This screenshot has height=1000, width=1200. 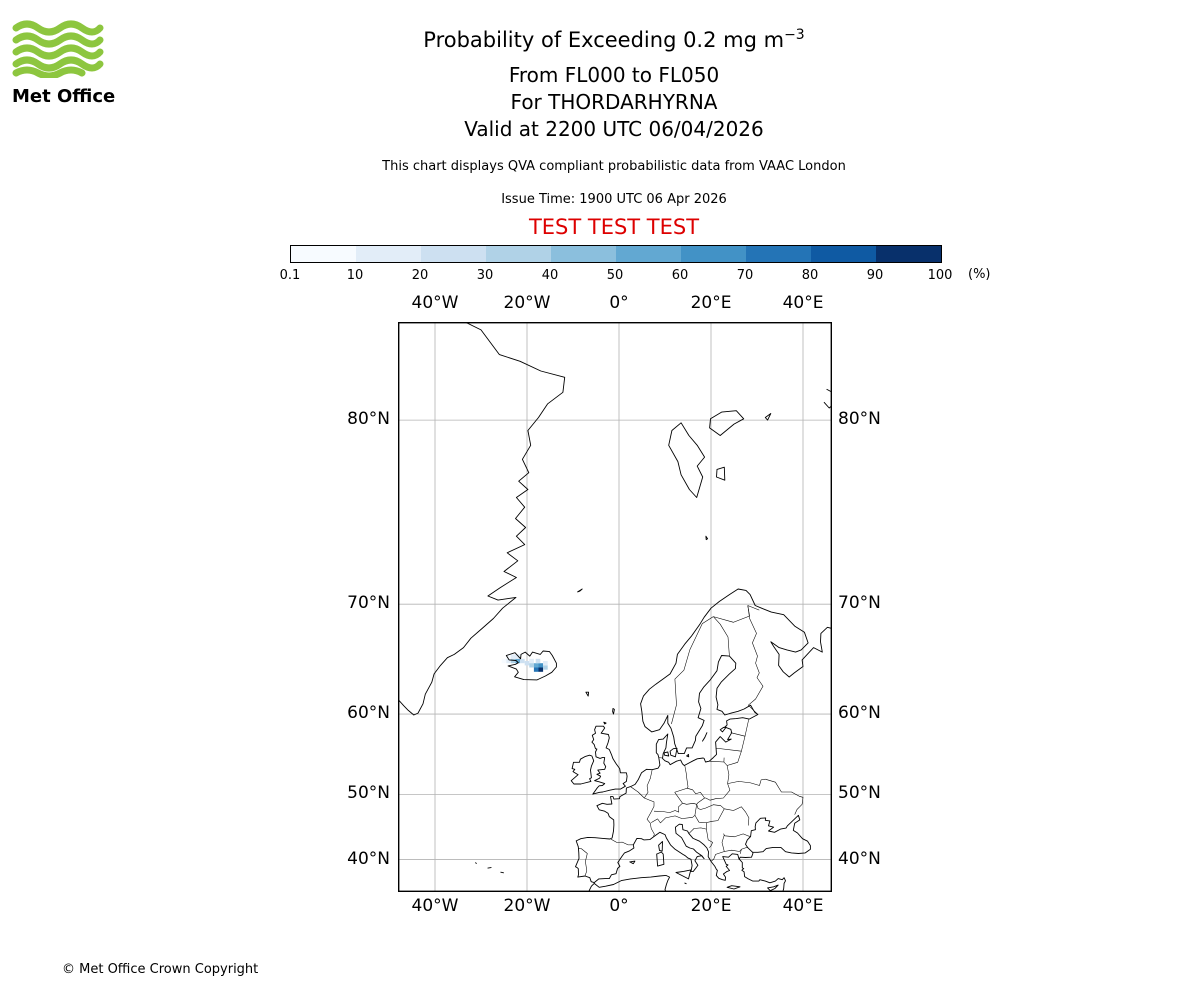 What do you see at coordinates (368, 793) in the screenshot?
I see `lat-tick-label-left: 50°N` at bounding box center [368, 793].